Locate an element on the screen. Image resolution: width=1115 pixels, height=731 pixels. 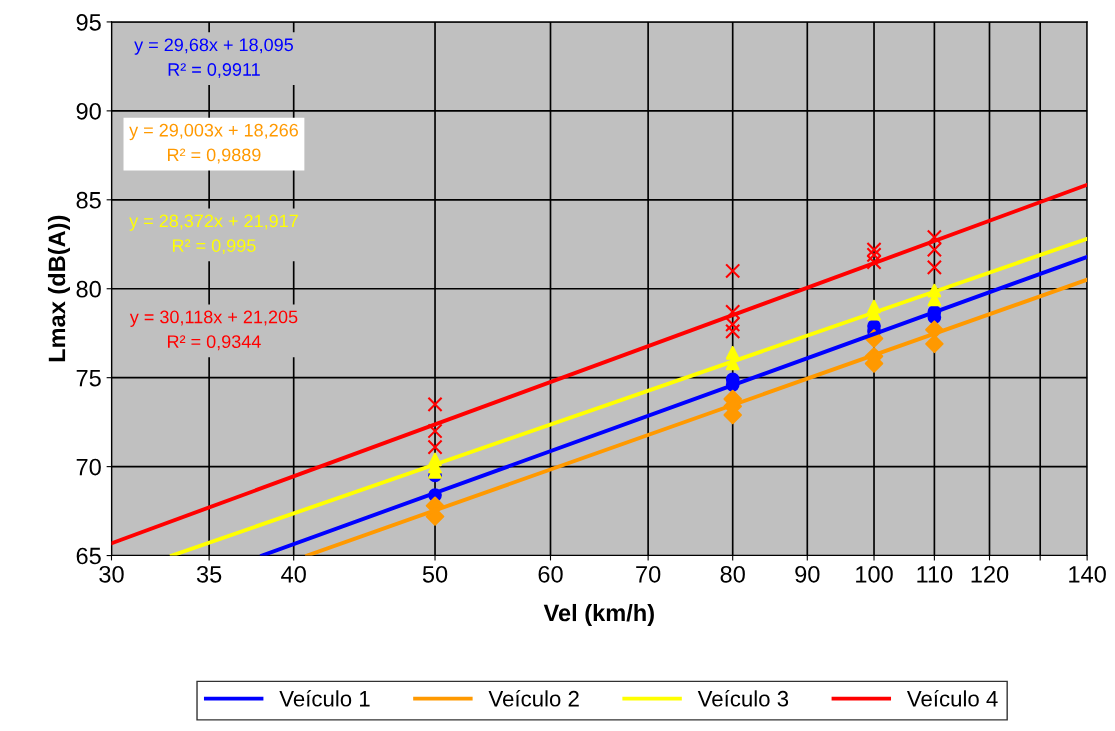
x-tick-label: 140 is located at coordinates (1087, 574).